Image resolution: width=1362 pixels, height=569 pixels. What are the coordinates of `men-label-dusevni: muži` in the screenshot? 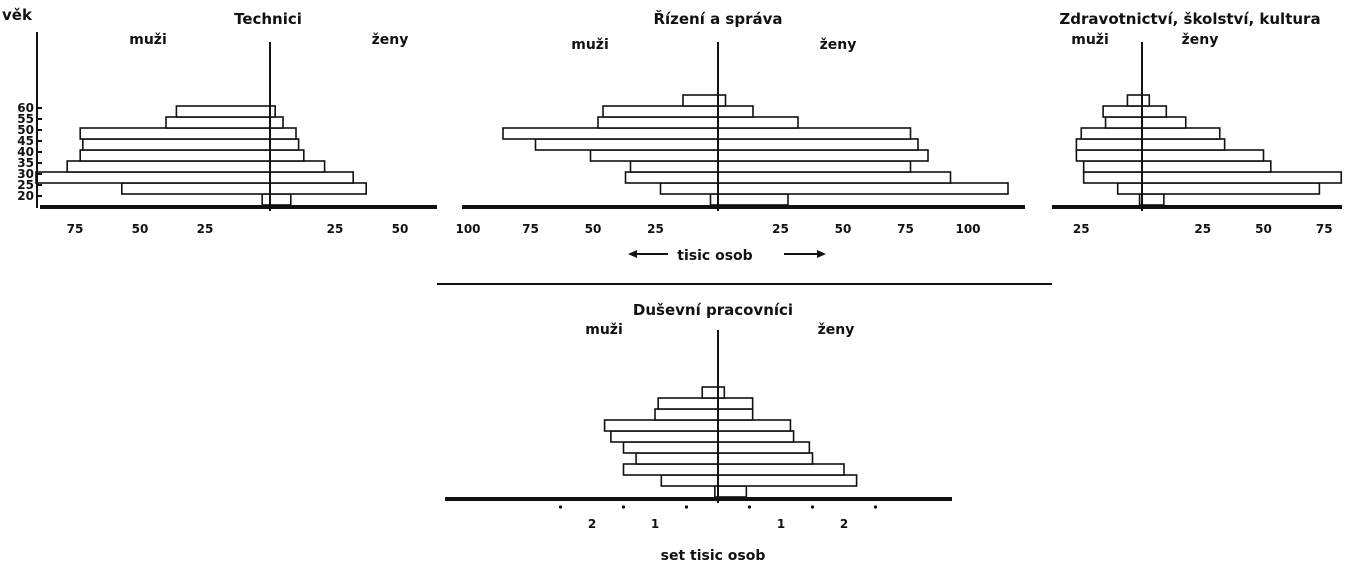 It's located at (604, 330).